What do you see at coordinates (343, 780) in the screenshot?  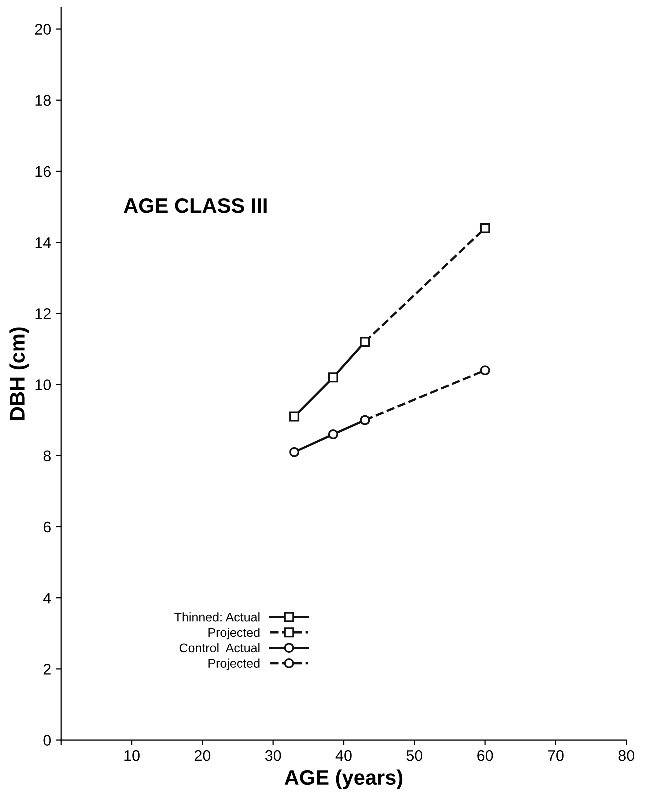 I see `x-axis-title: AGE (years)` at bounding box center [343, 780].